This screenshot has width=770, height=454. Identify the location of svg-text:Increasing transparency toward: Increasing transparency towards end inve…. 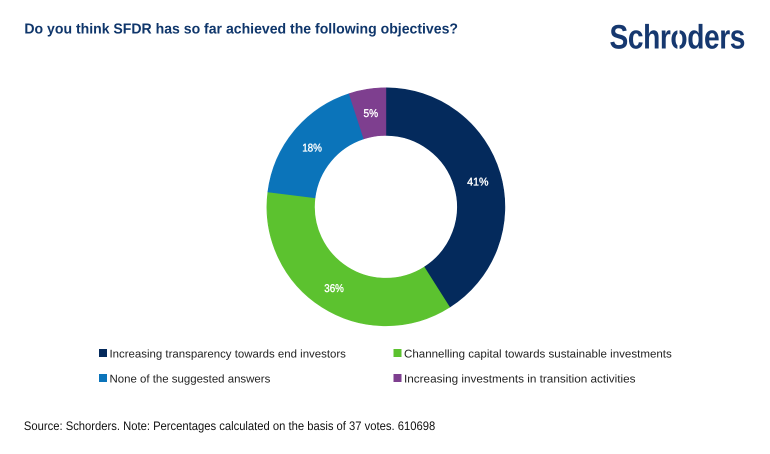
(228, 355).